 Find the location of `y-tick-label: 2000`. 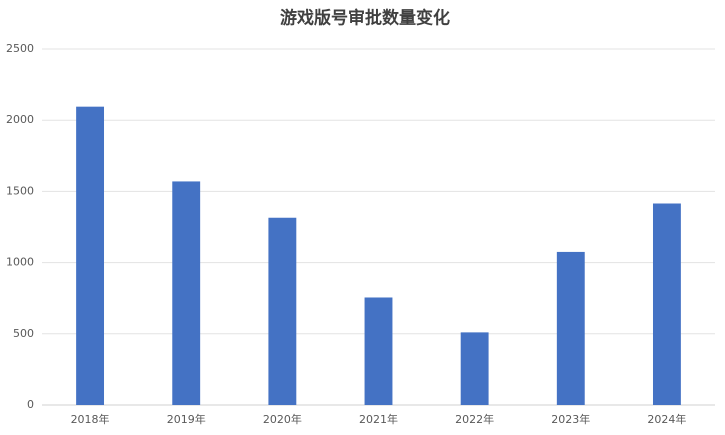

y-tick-label: 2000 is located at coordinates (20, 119).